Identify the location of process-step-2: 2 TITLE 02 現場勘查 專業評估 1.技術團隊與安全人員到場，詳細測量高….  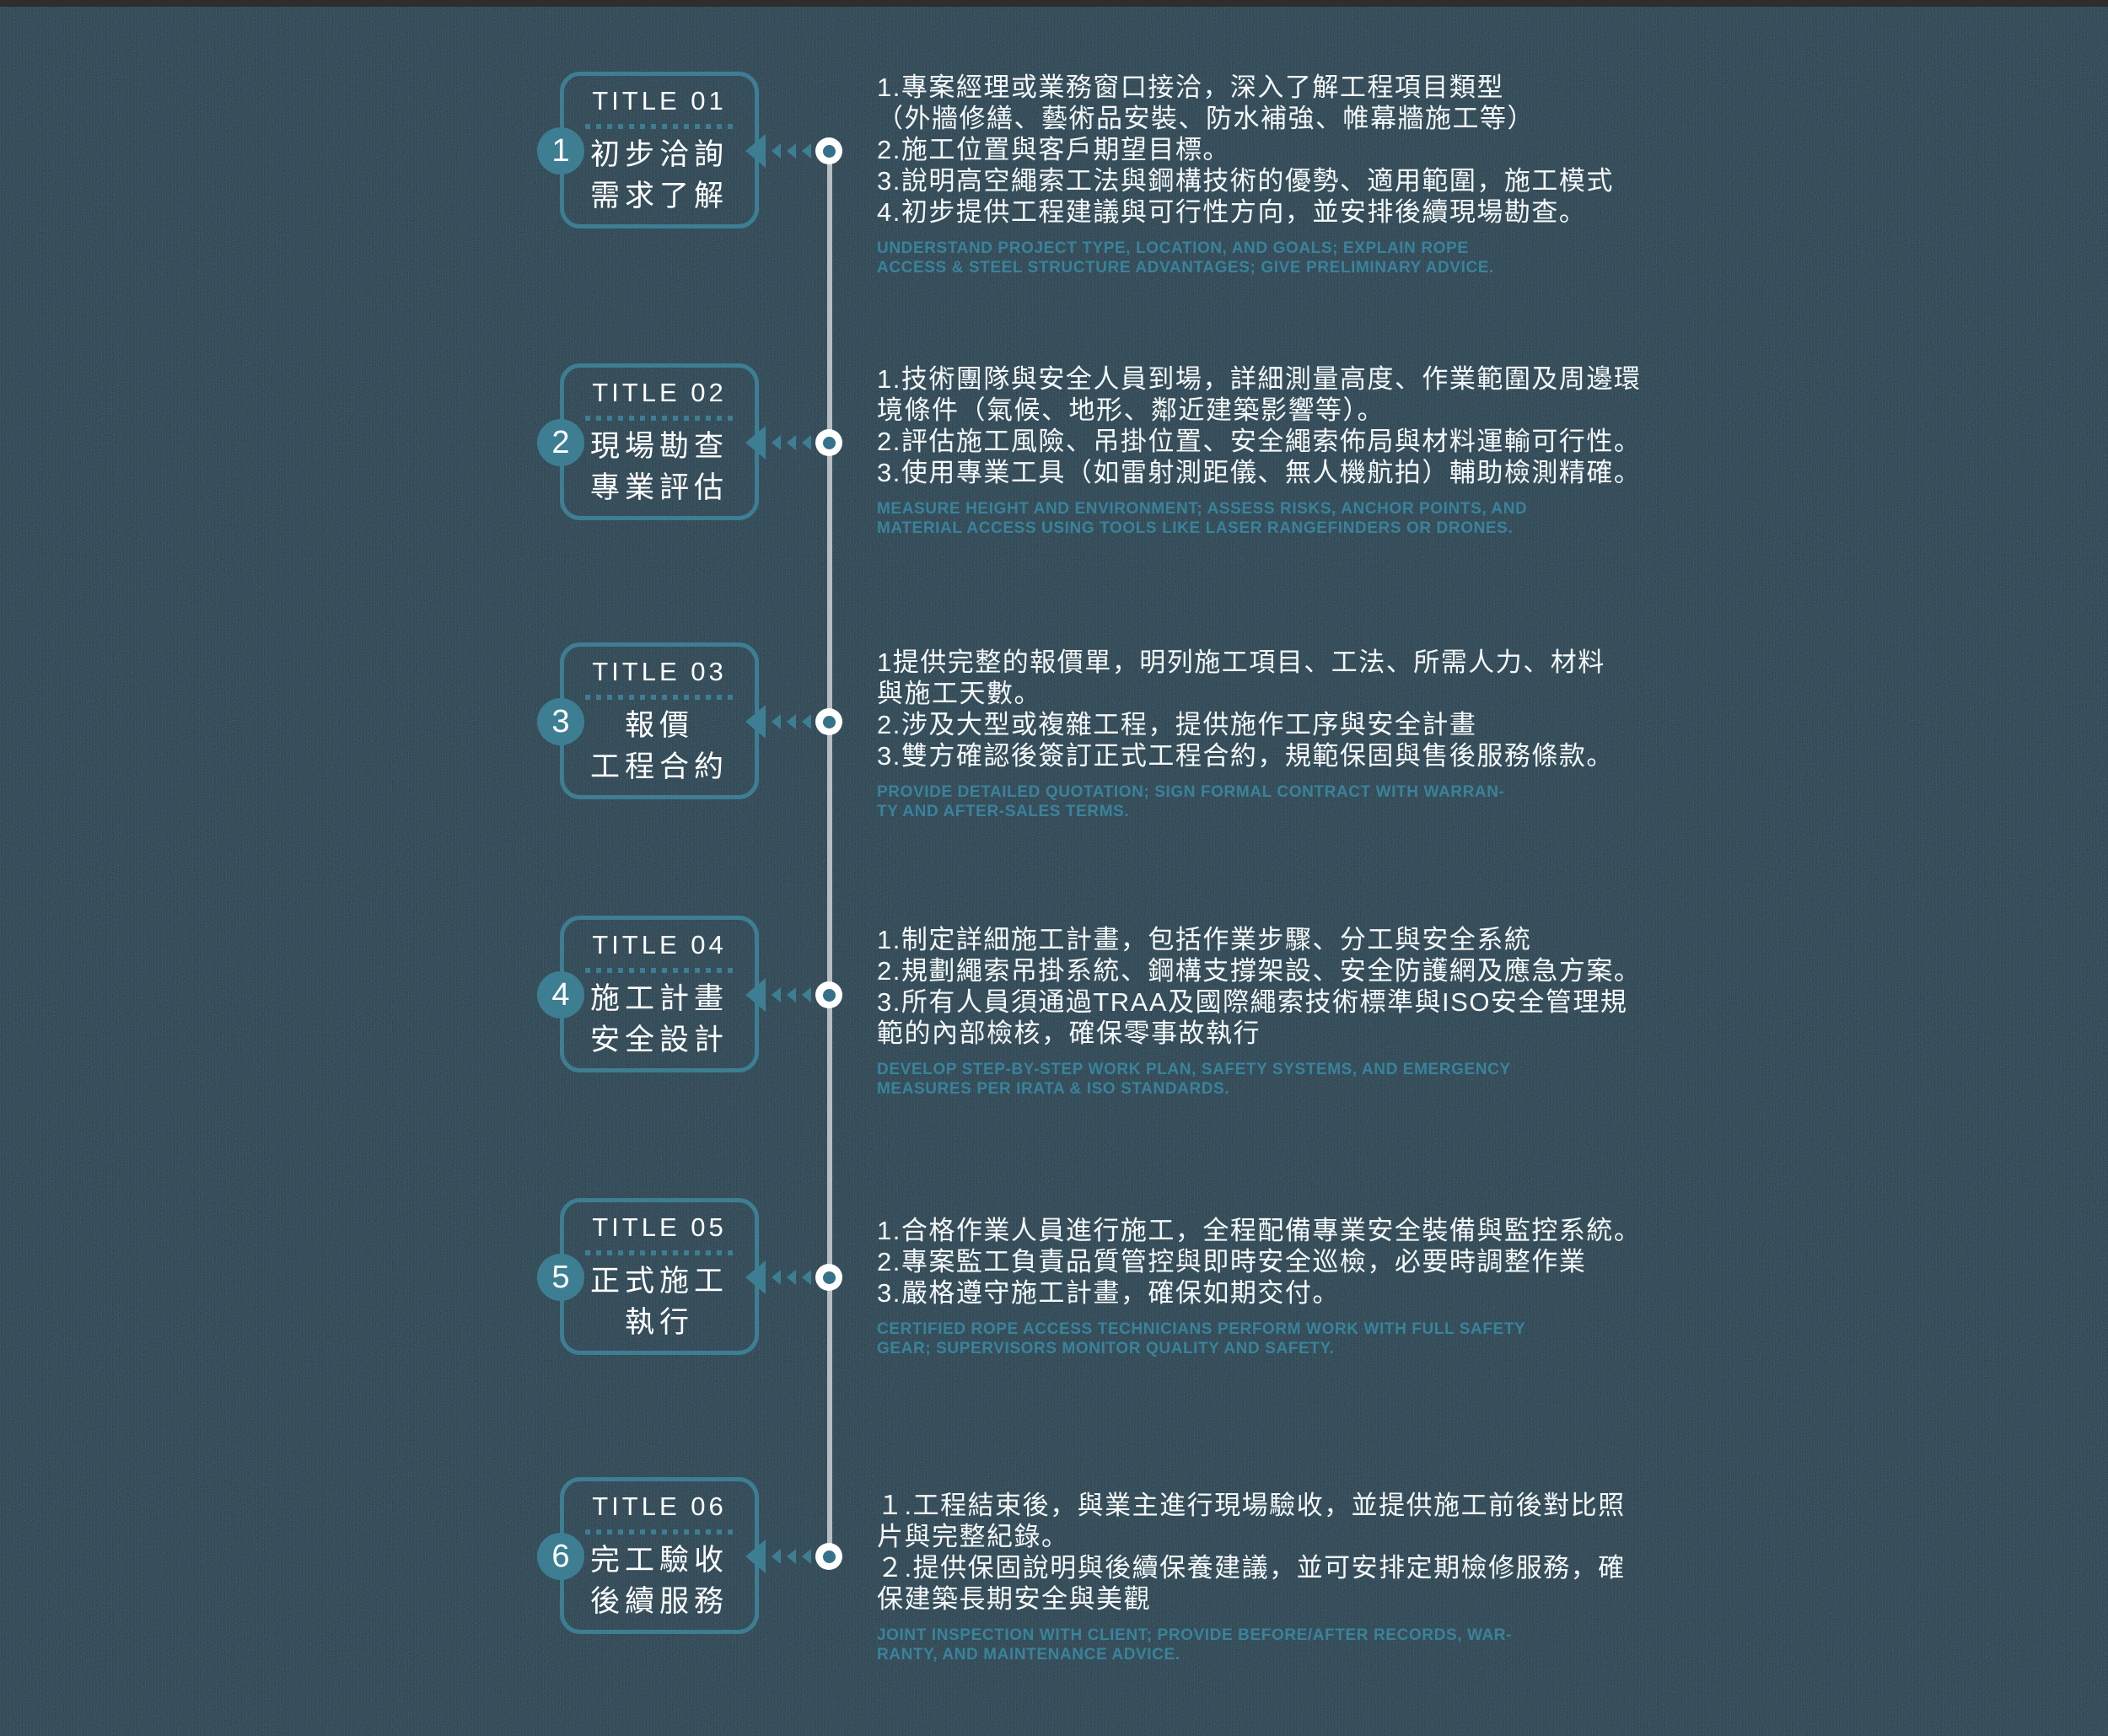
(1054, 489).